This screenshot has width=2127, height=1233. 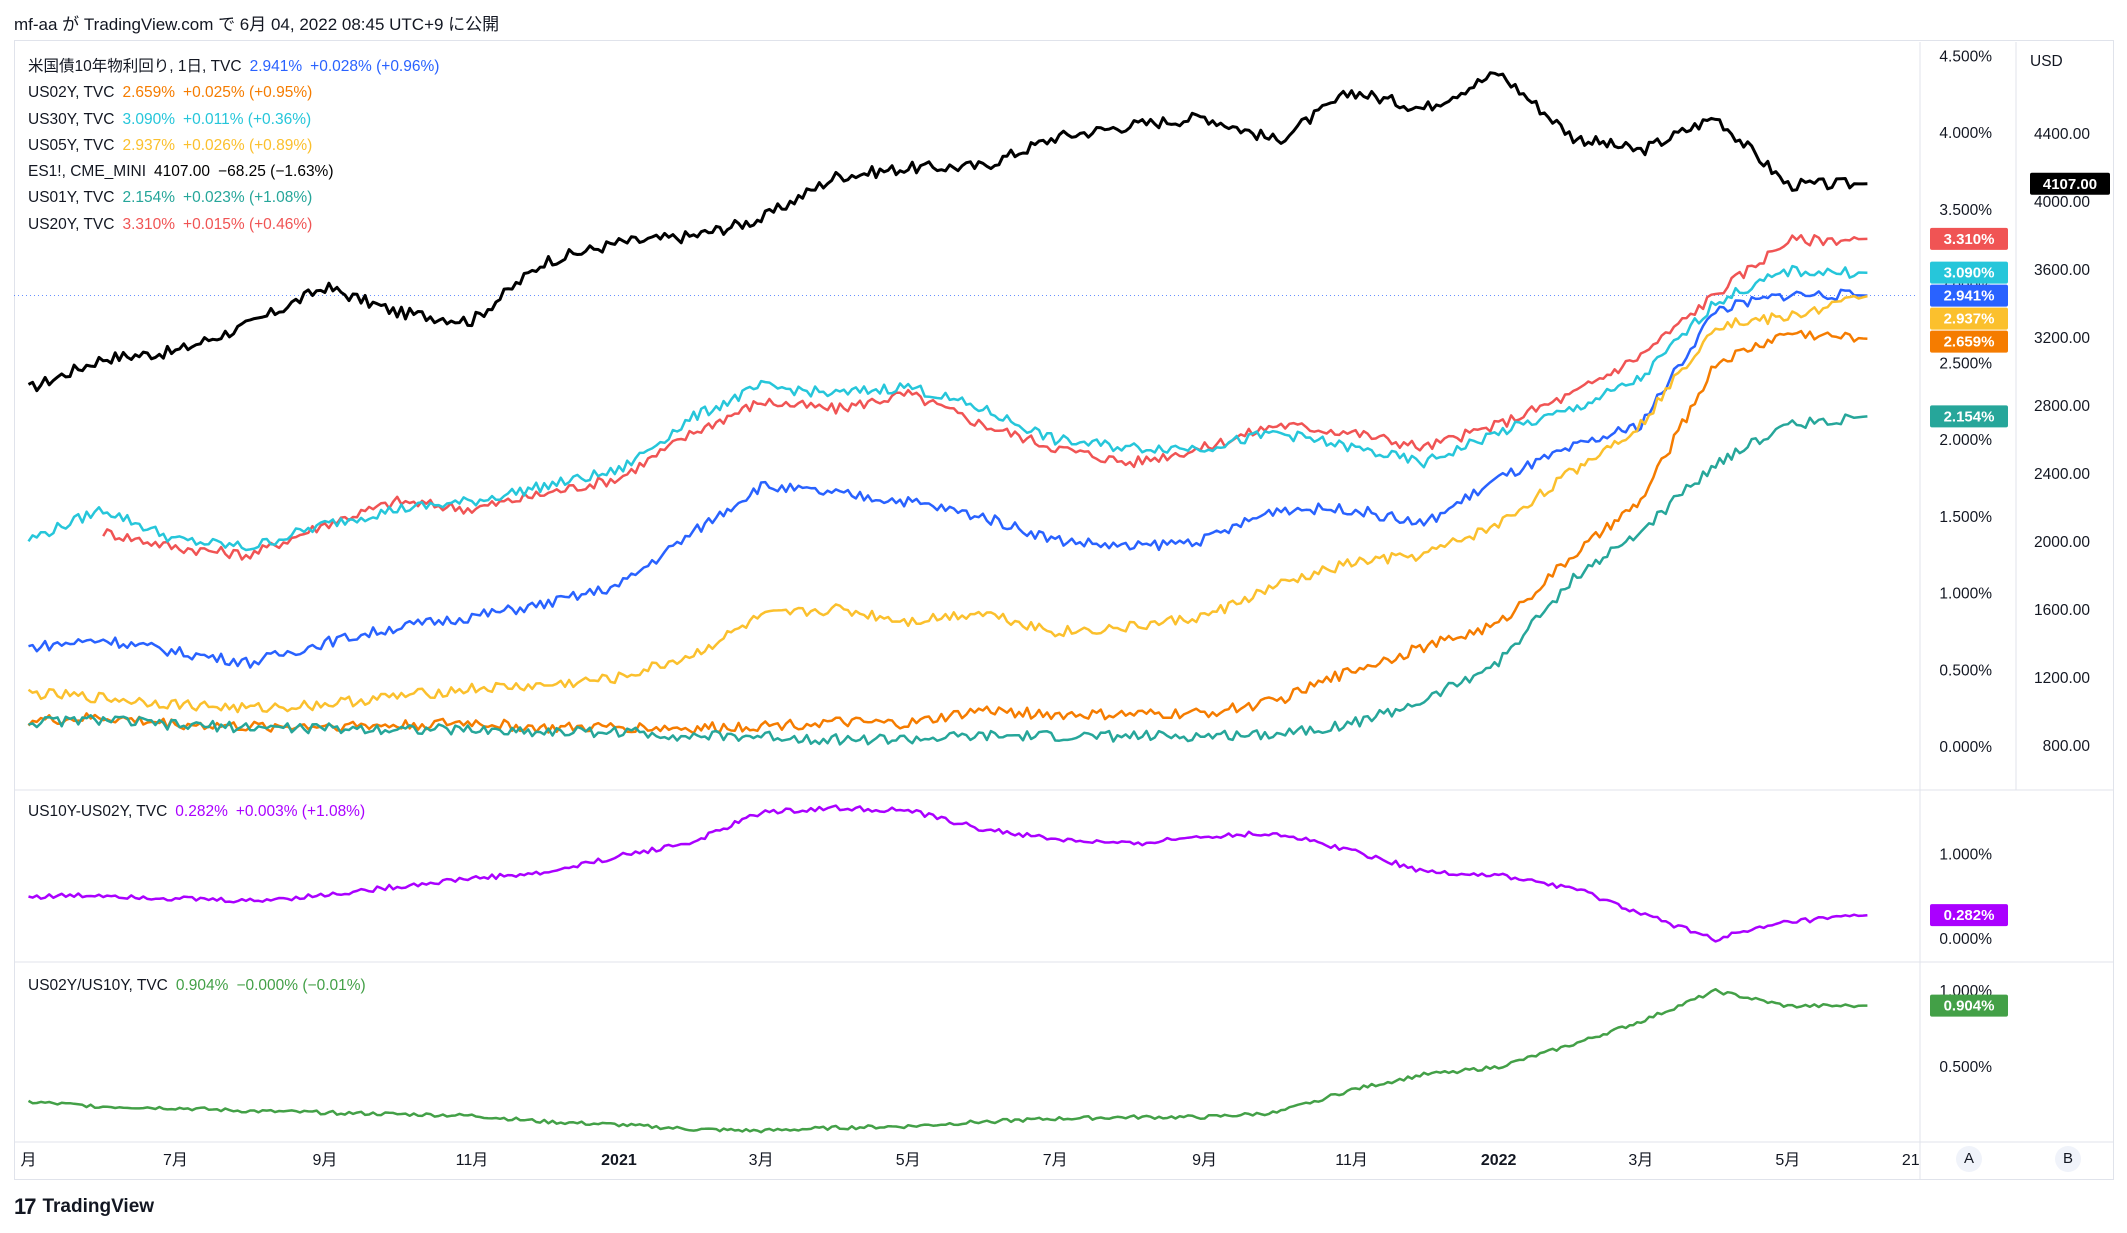 I want to click on legend-row: ES1!, CME_MINI 4107.00 −68.25 (−1.63%), so click(x=237, y=172).